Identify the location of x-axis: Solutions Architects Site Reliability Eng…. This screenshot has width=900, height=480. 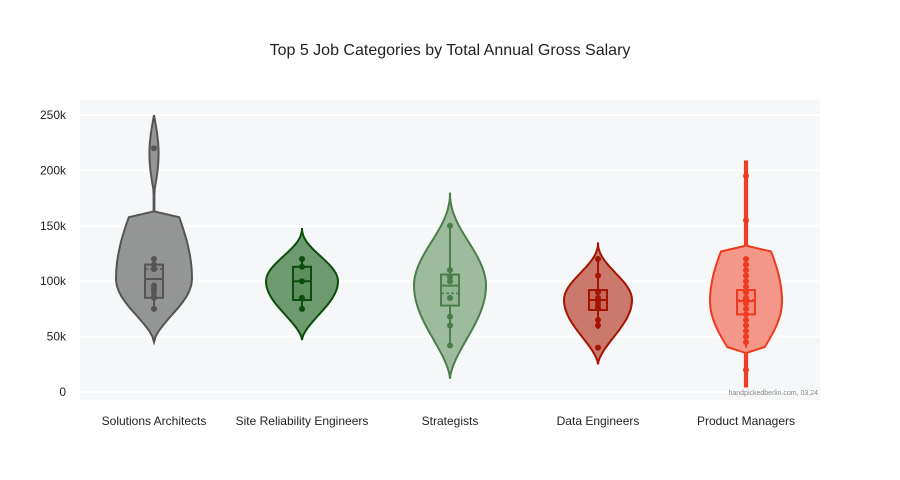
(448, 421).